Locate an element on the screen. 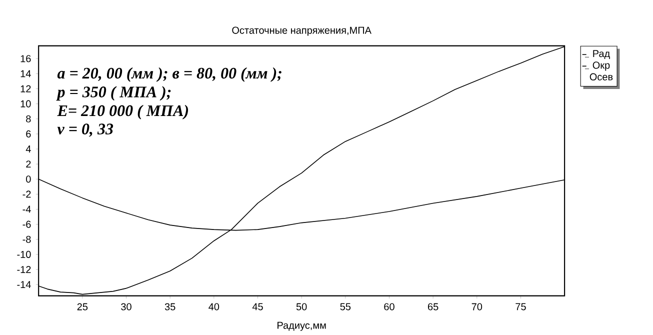 The height and width of the screenshot is (335, 653). x-tick-label: 35 is located at coordinates (170, 306).